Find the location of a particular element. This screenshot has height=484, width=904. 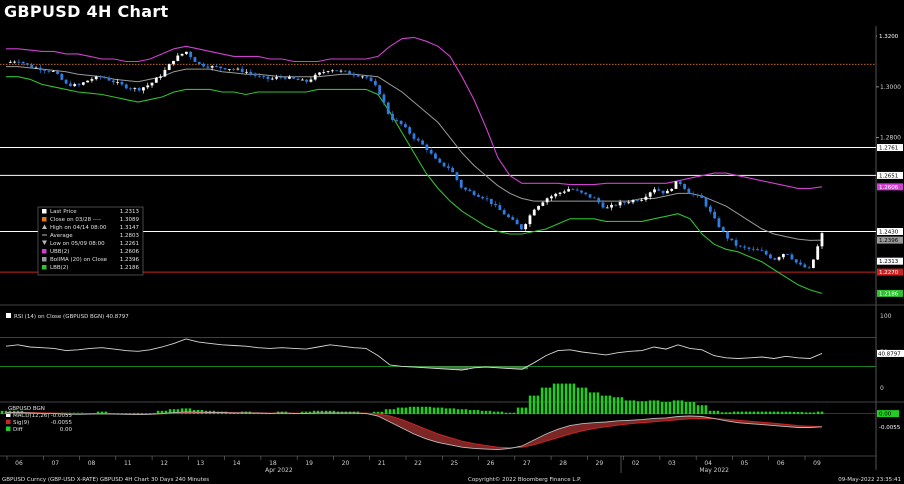

rsi-tick-label: 0 is located at coordinates (882, 388).